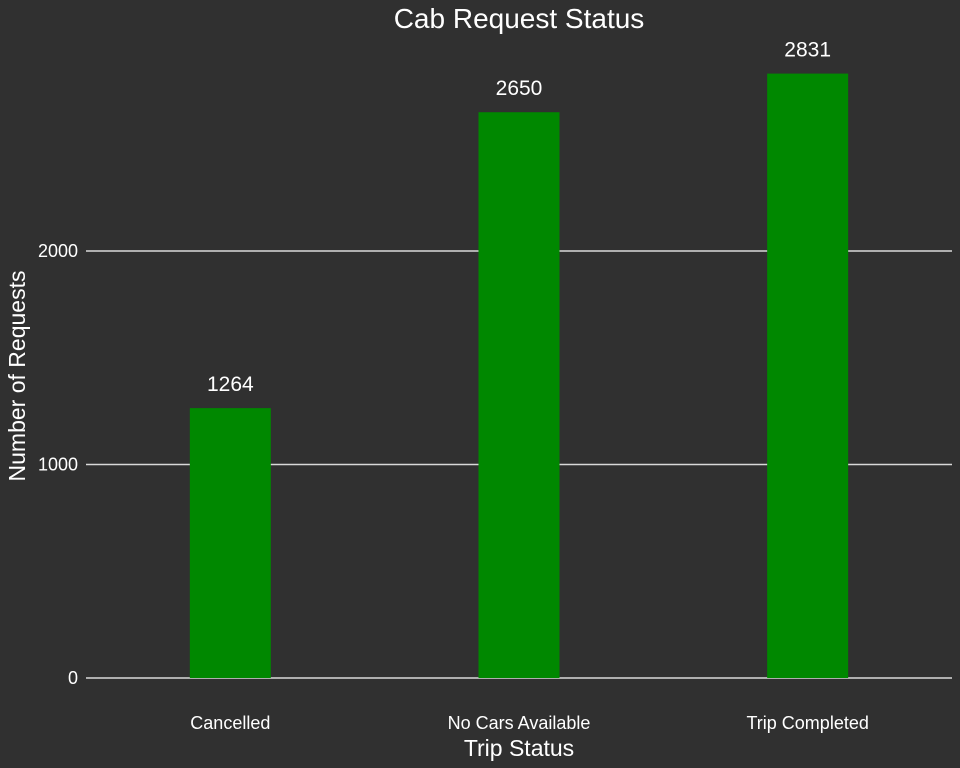 The image size is (960, 768). What do you see at coordinates (17, 376) in the screenshot?
I see `y-axis-title: Number of Requests` at bounding box center [17, 376].